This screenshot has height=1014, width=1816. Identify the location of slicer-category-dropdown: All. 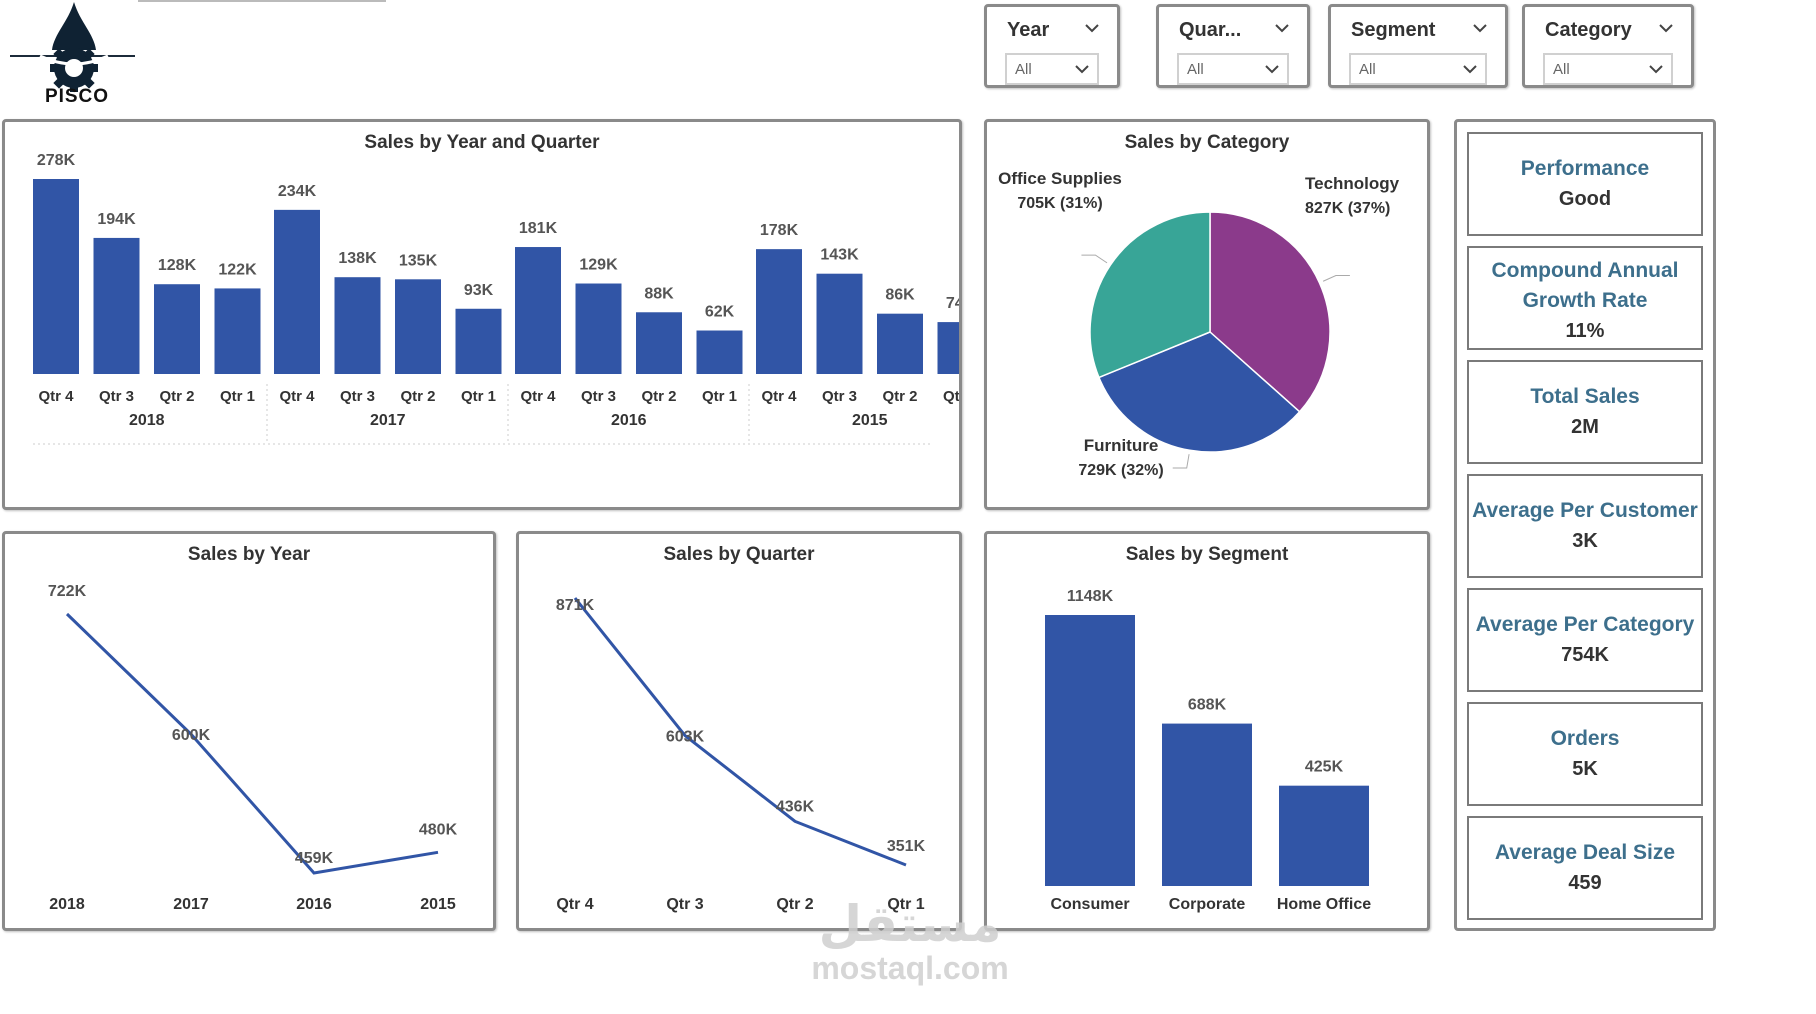
(1608, 69).